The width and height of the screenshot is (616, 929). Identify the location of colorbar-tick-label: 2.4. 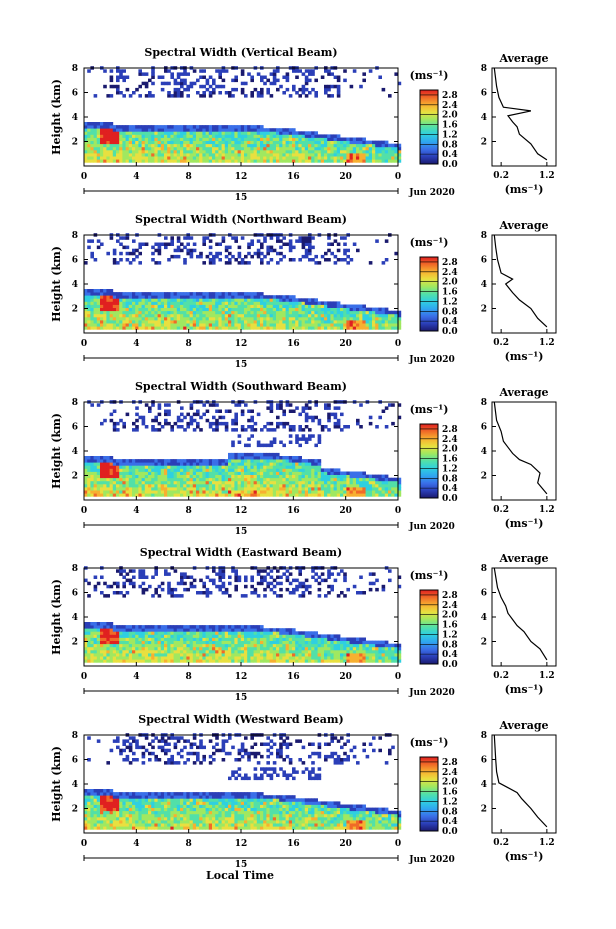
(450, 106).